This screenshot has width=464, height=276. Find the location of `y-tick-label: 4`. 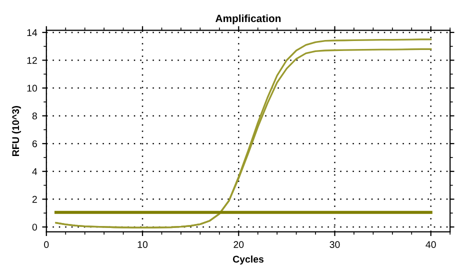

y-tick-label: 4 is located at coordinates (35, 171).